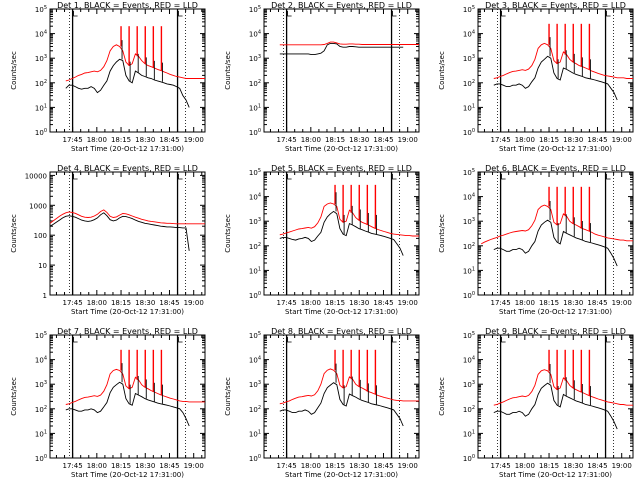 The width and height of the screenshot is (640, 484). Describe the element at coordinates (36, 176) in the screenshot. I see `y-tick-label: 10000` at that location.